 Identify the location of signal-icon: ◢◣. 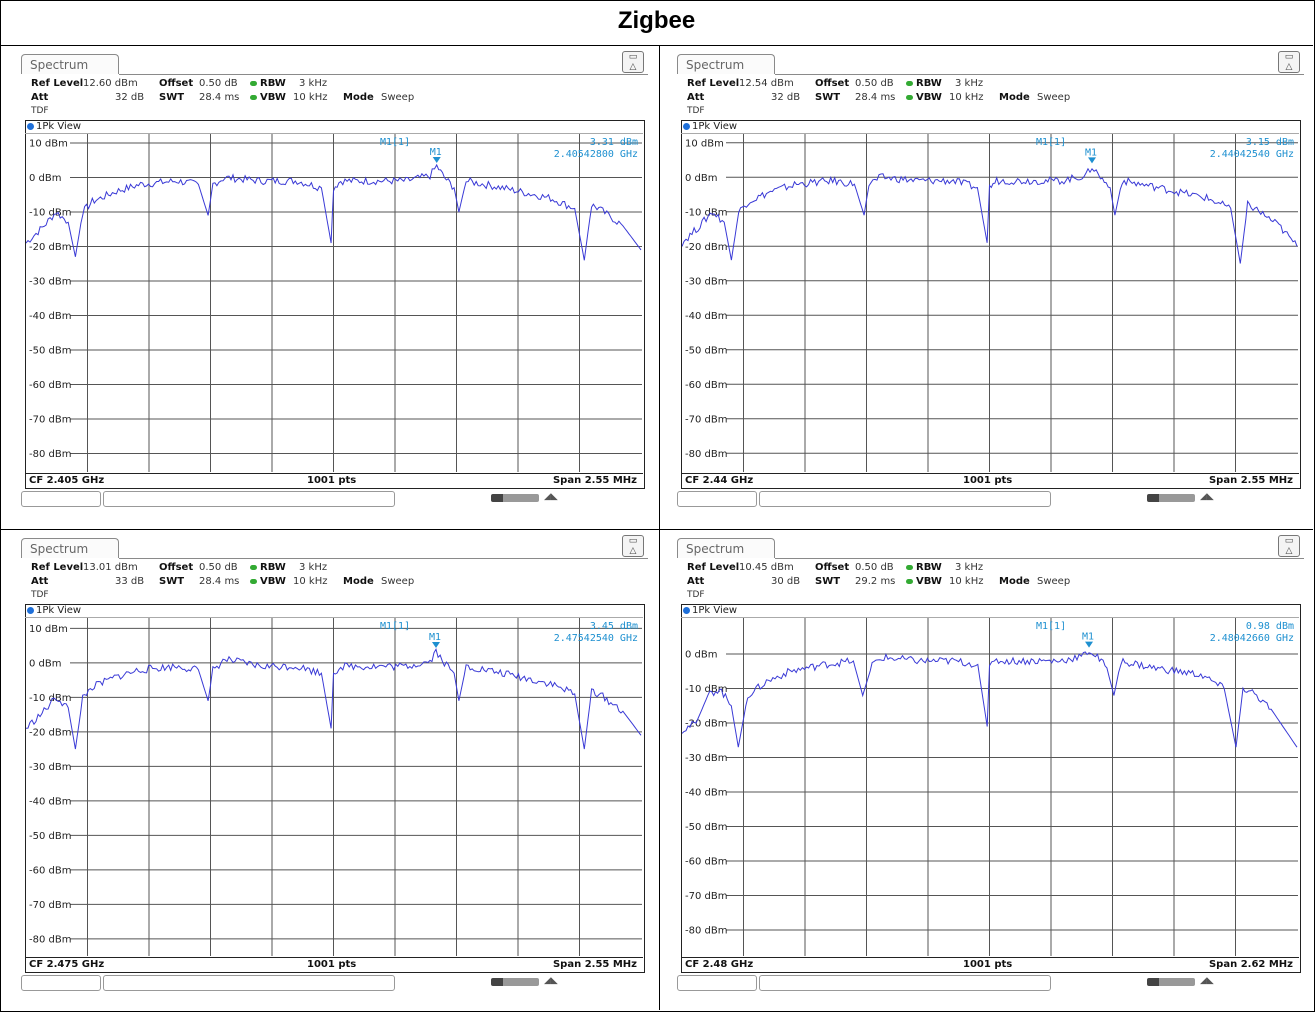
(1207, 981).